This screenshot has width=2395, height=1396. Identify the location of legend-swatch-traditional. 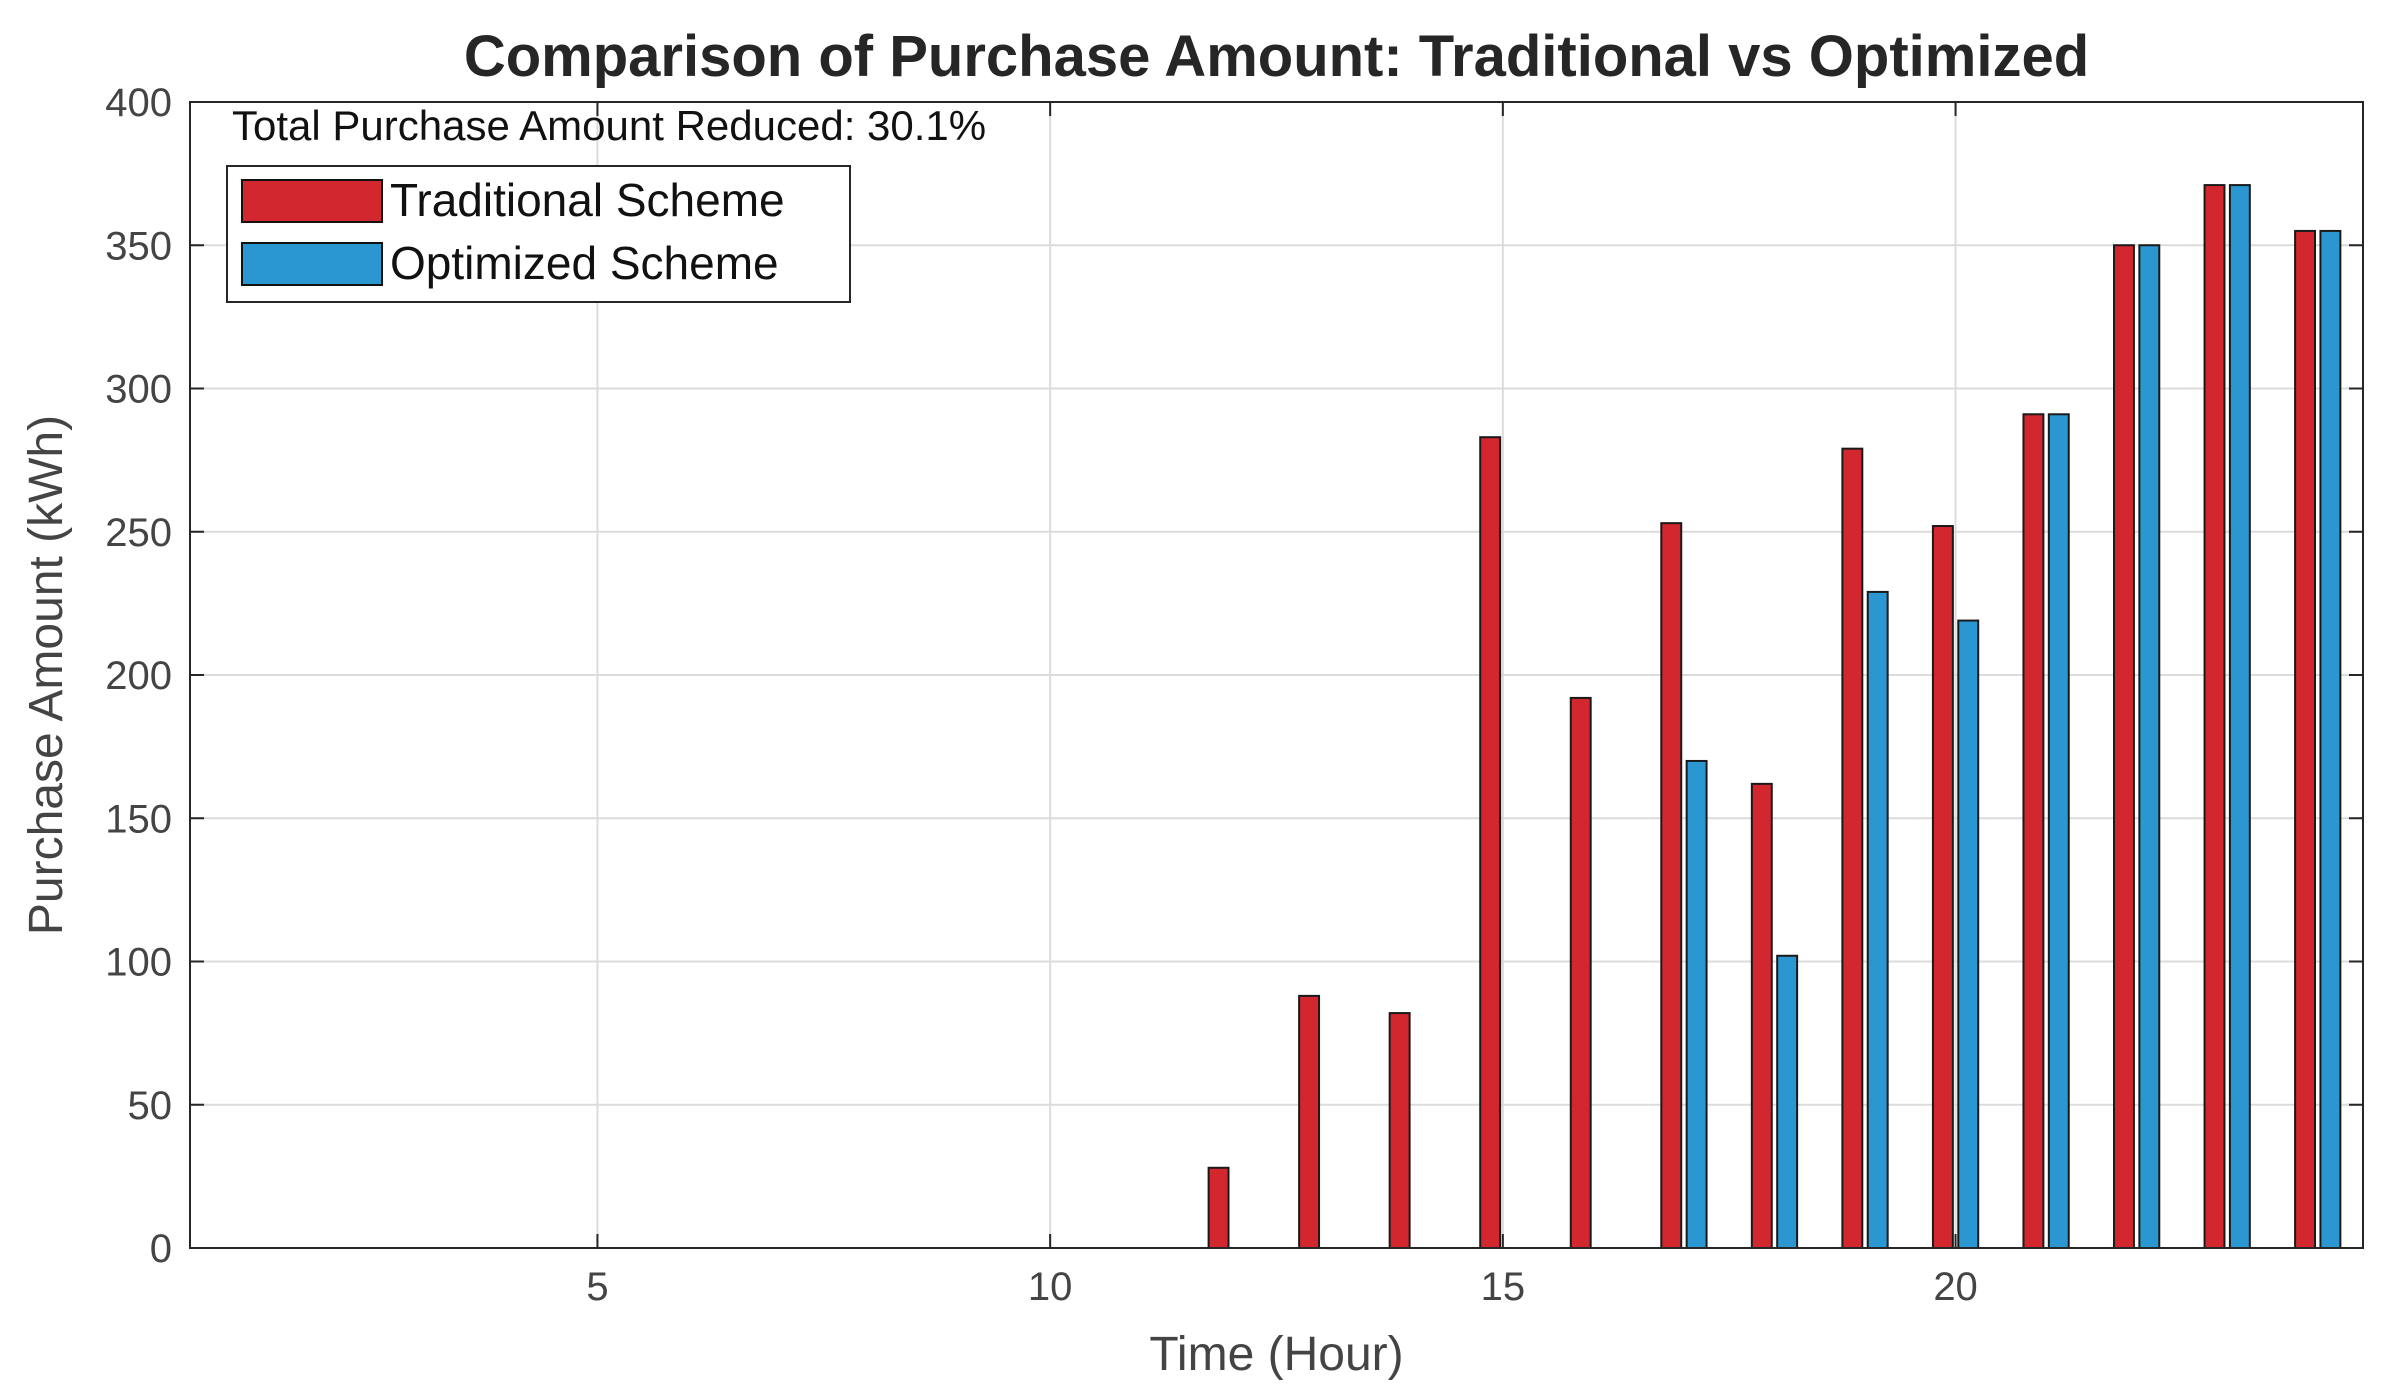
(312, 201).